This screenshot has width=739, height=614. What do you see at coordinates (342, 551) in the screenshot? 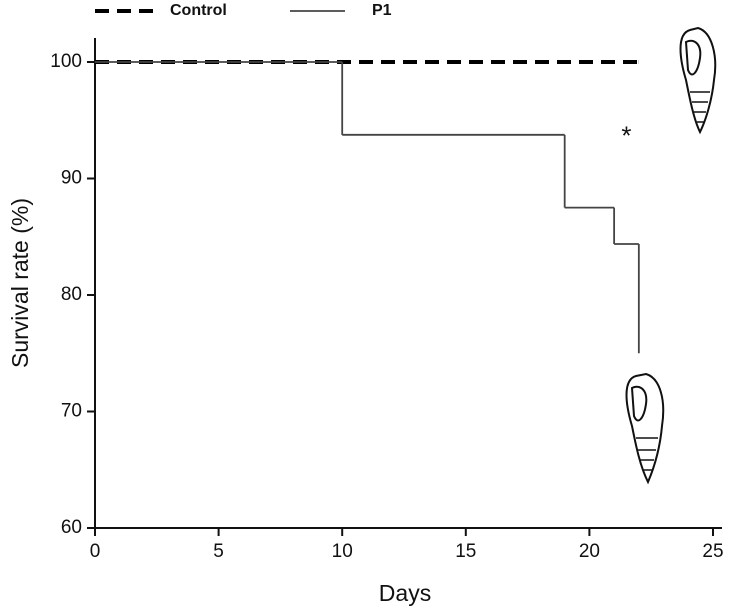
I see `x-tick-label: 10` at bounding box center [342, 551].